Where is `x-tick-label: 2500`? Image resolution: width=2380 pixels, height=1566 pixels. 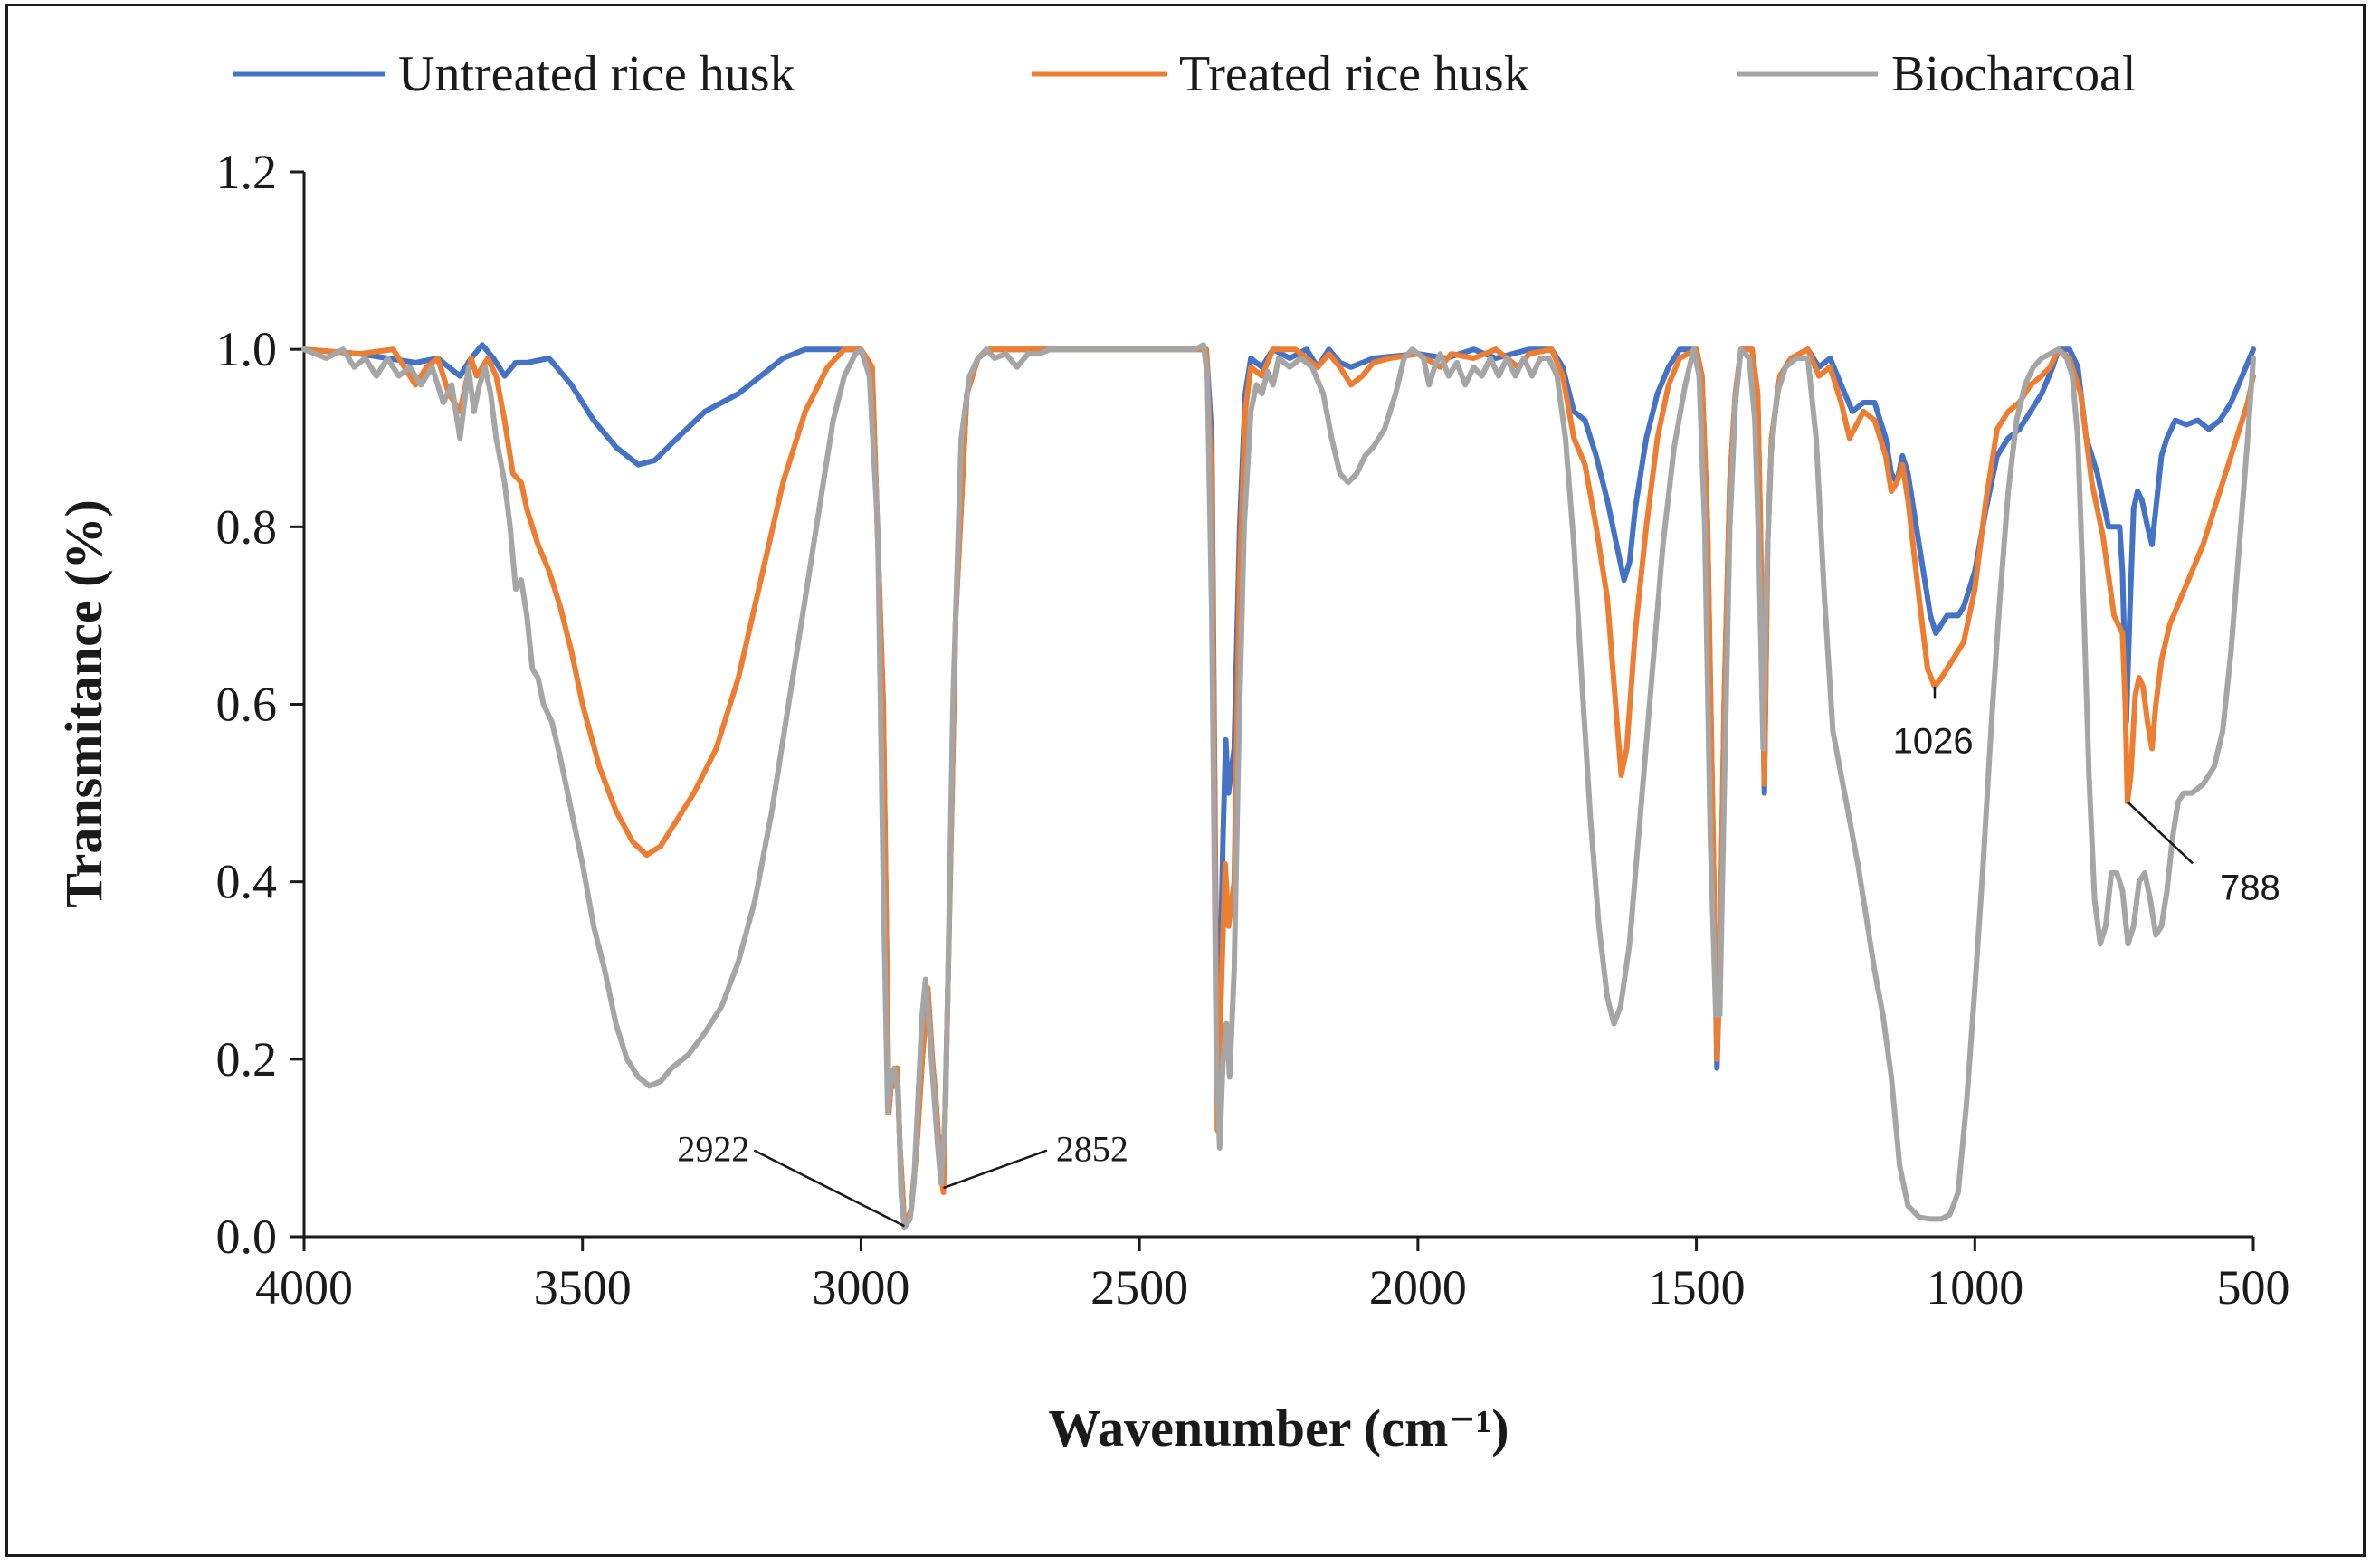 x-tick-label: 2500 is located at coordinates (1139, 1287).